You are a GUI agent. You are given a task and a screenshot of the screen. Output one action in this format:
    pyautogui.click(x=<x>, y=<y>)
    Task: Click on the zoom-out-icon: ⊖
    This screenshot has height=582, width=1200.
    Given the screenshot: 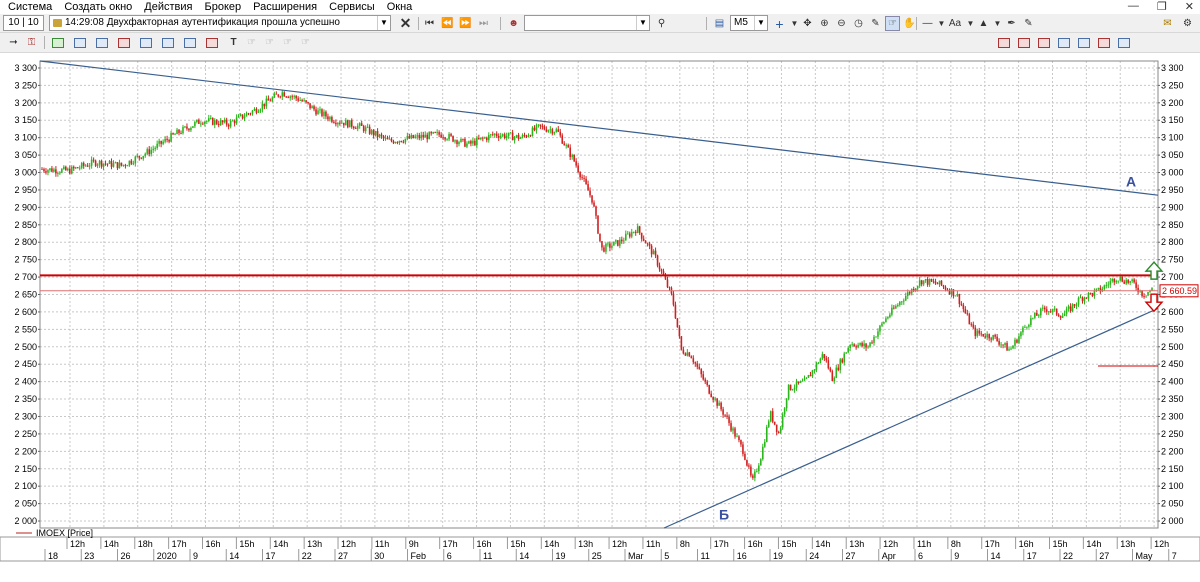 What is the action you would take?
    pyautogui.click(x=841, y=23)
    